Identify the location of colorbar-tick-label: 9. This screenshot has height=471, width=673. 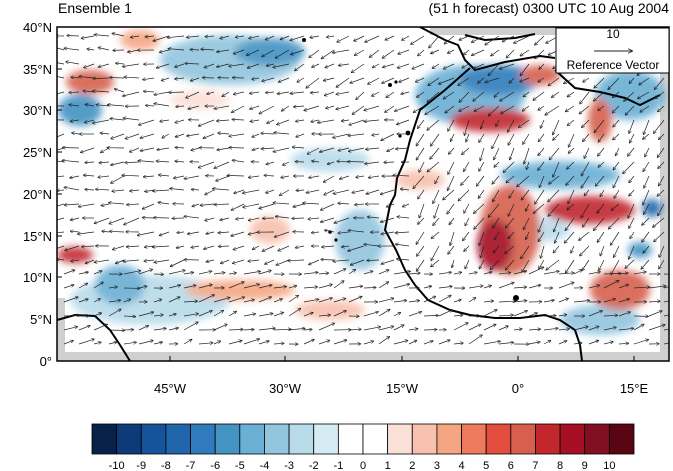
(585, 465).